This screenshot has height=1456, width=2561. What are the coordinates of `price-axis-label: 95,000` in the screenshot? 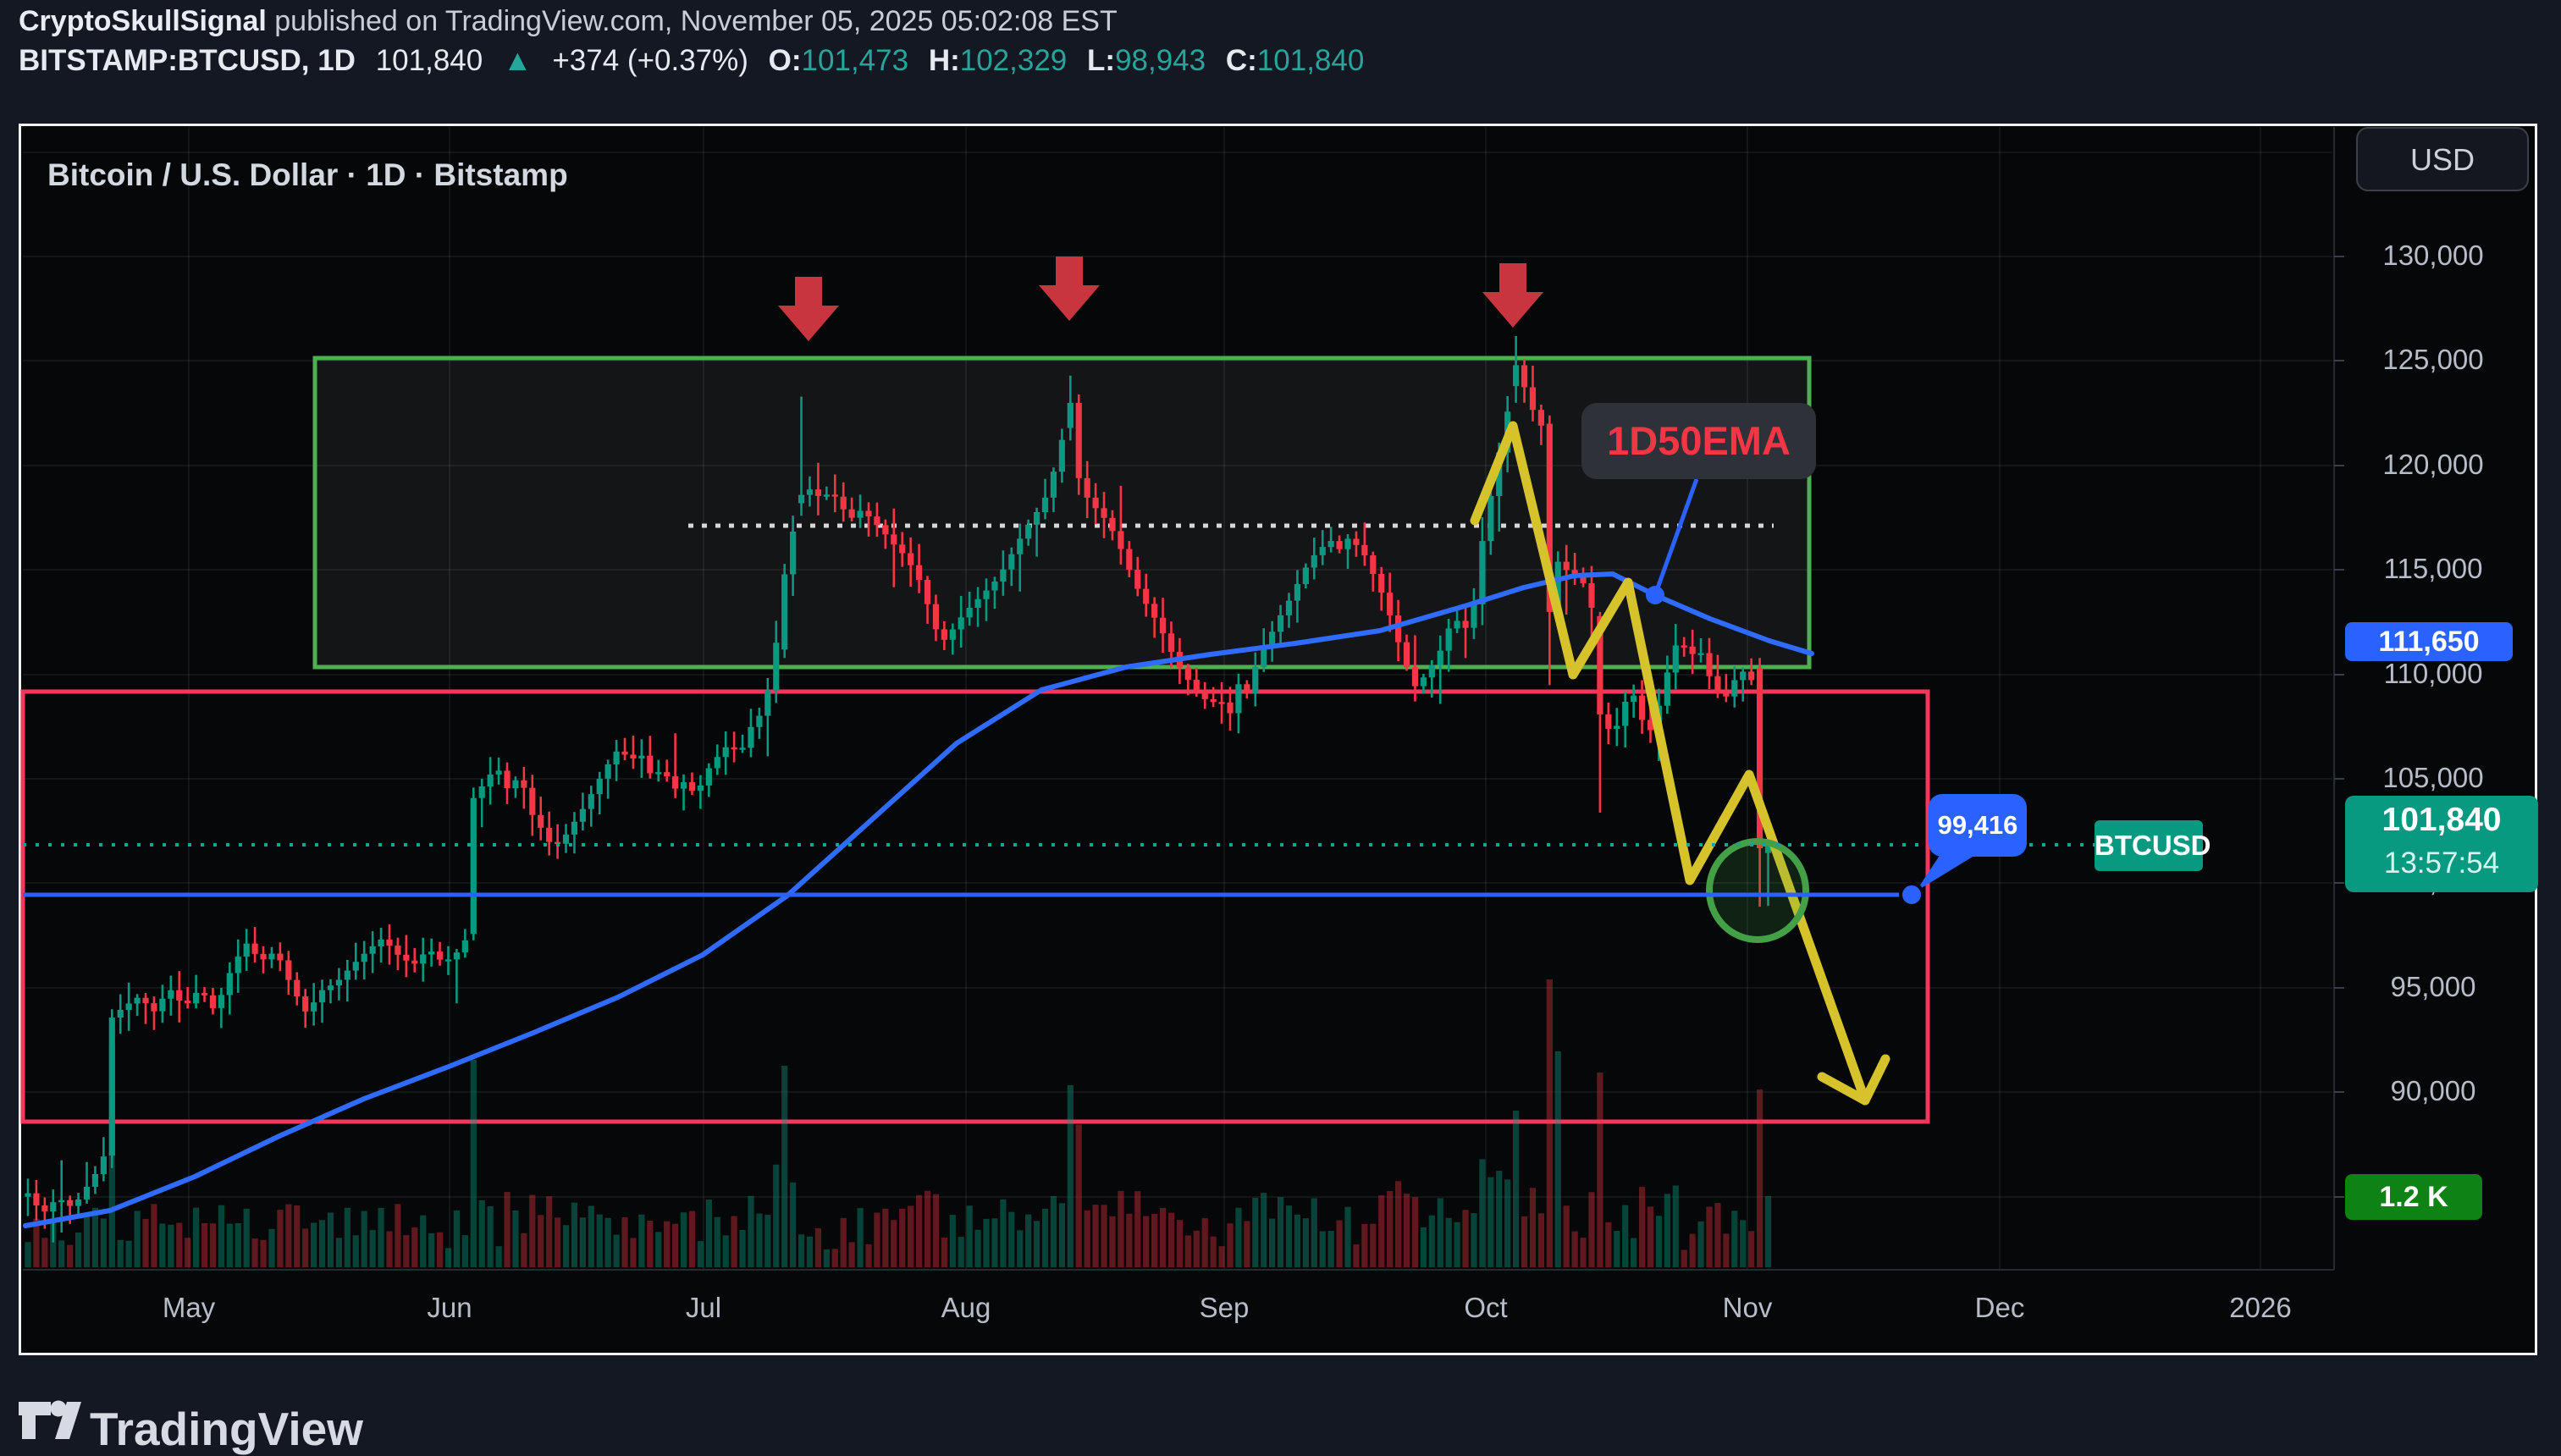 It's located at (2433, 987).